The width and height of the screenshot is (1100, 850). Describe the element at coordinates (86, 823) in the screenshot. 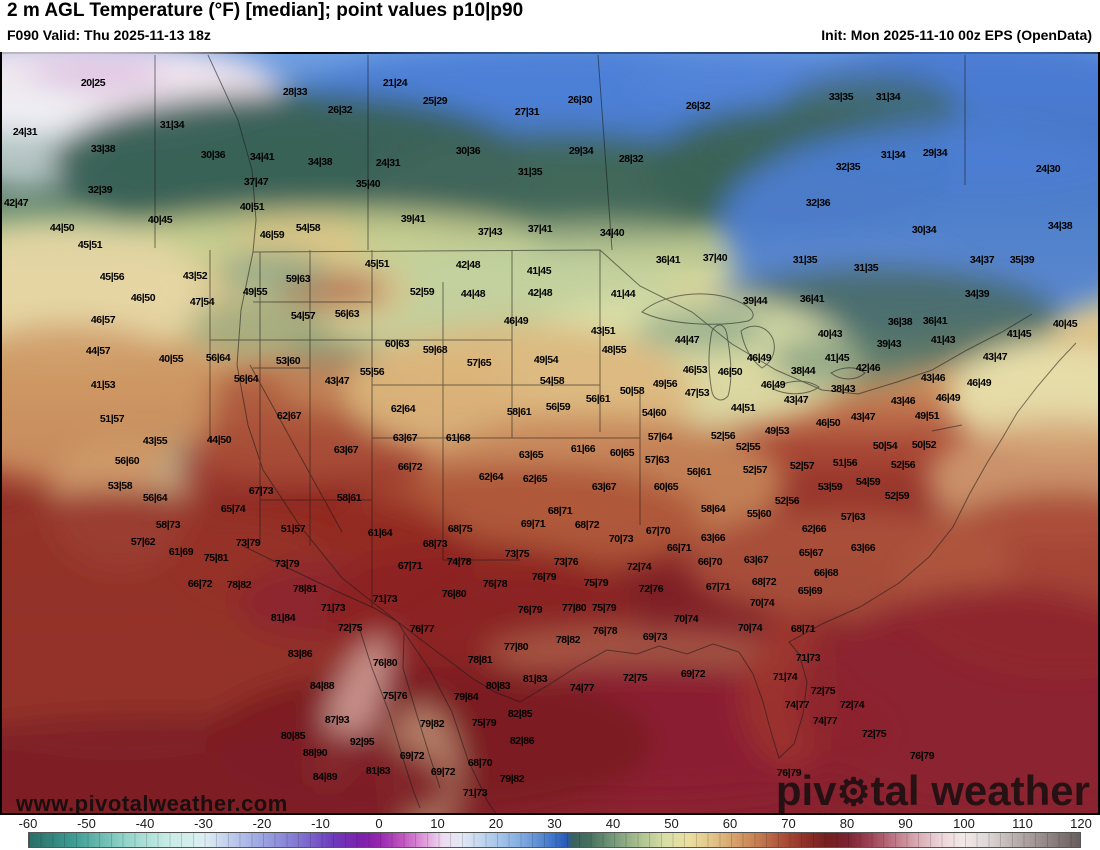

I see `colorbar-tick: -50` at that location.